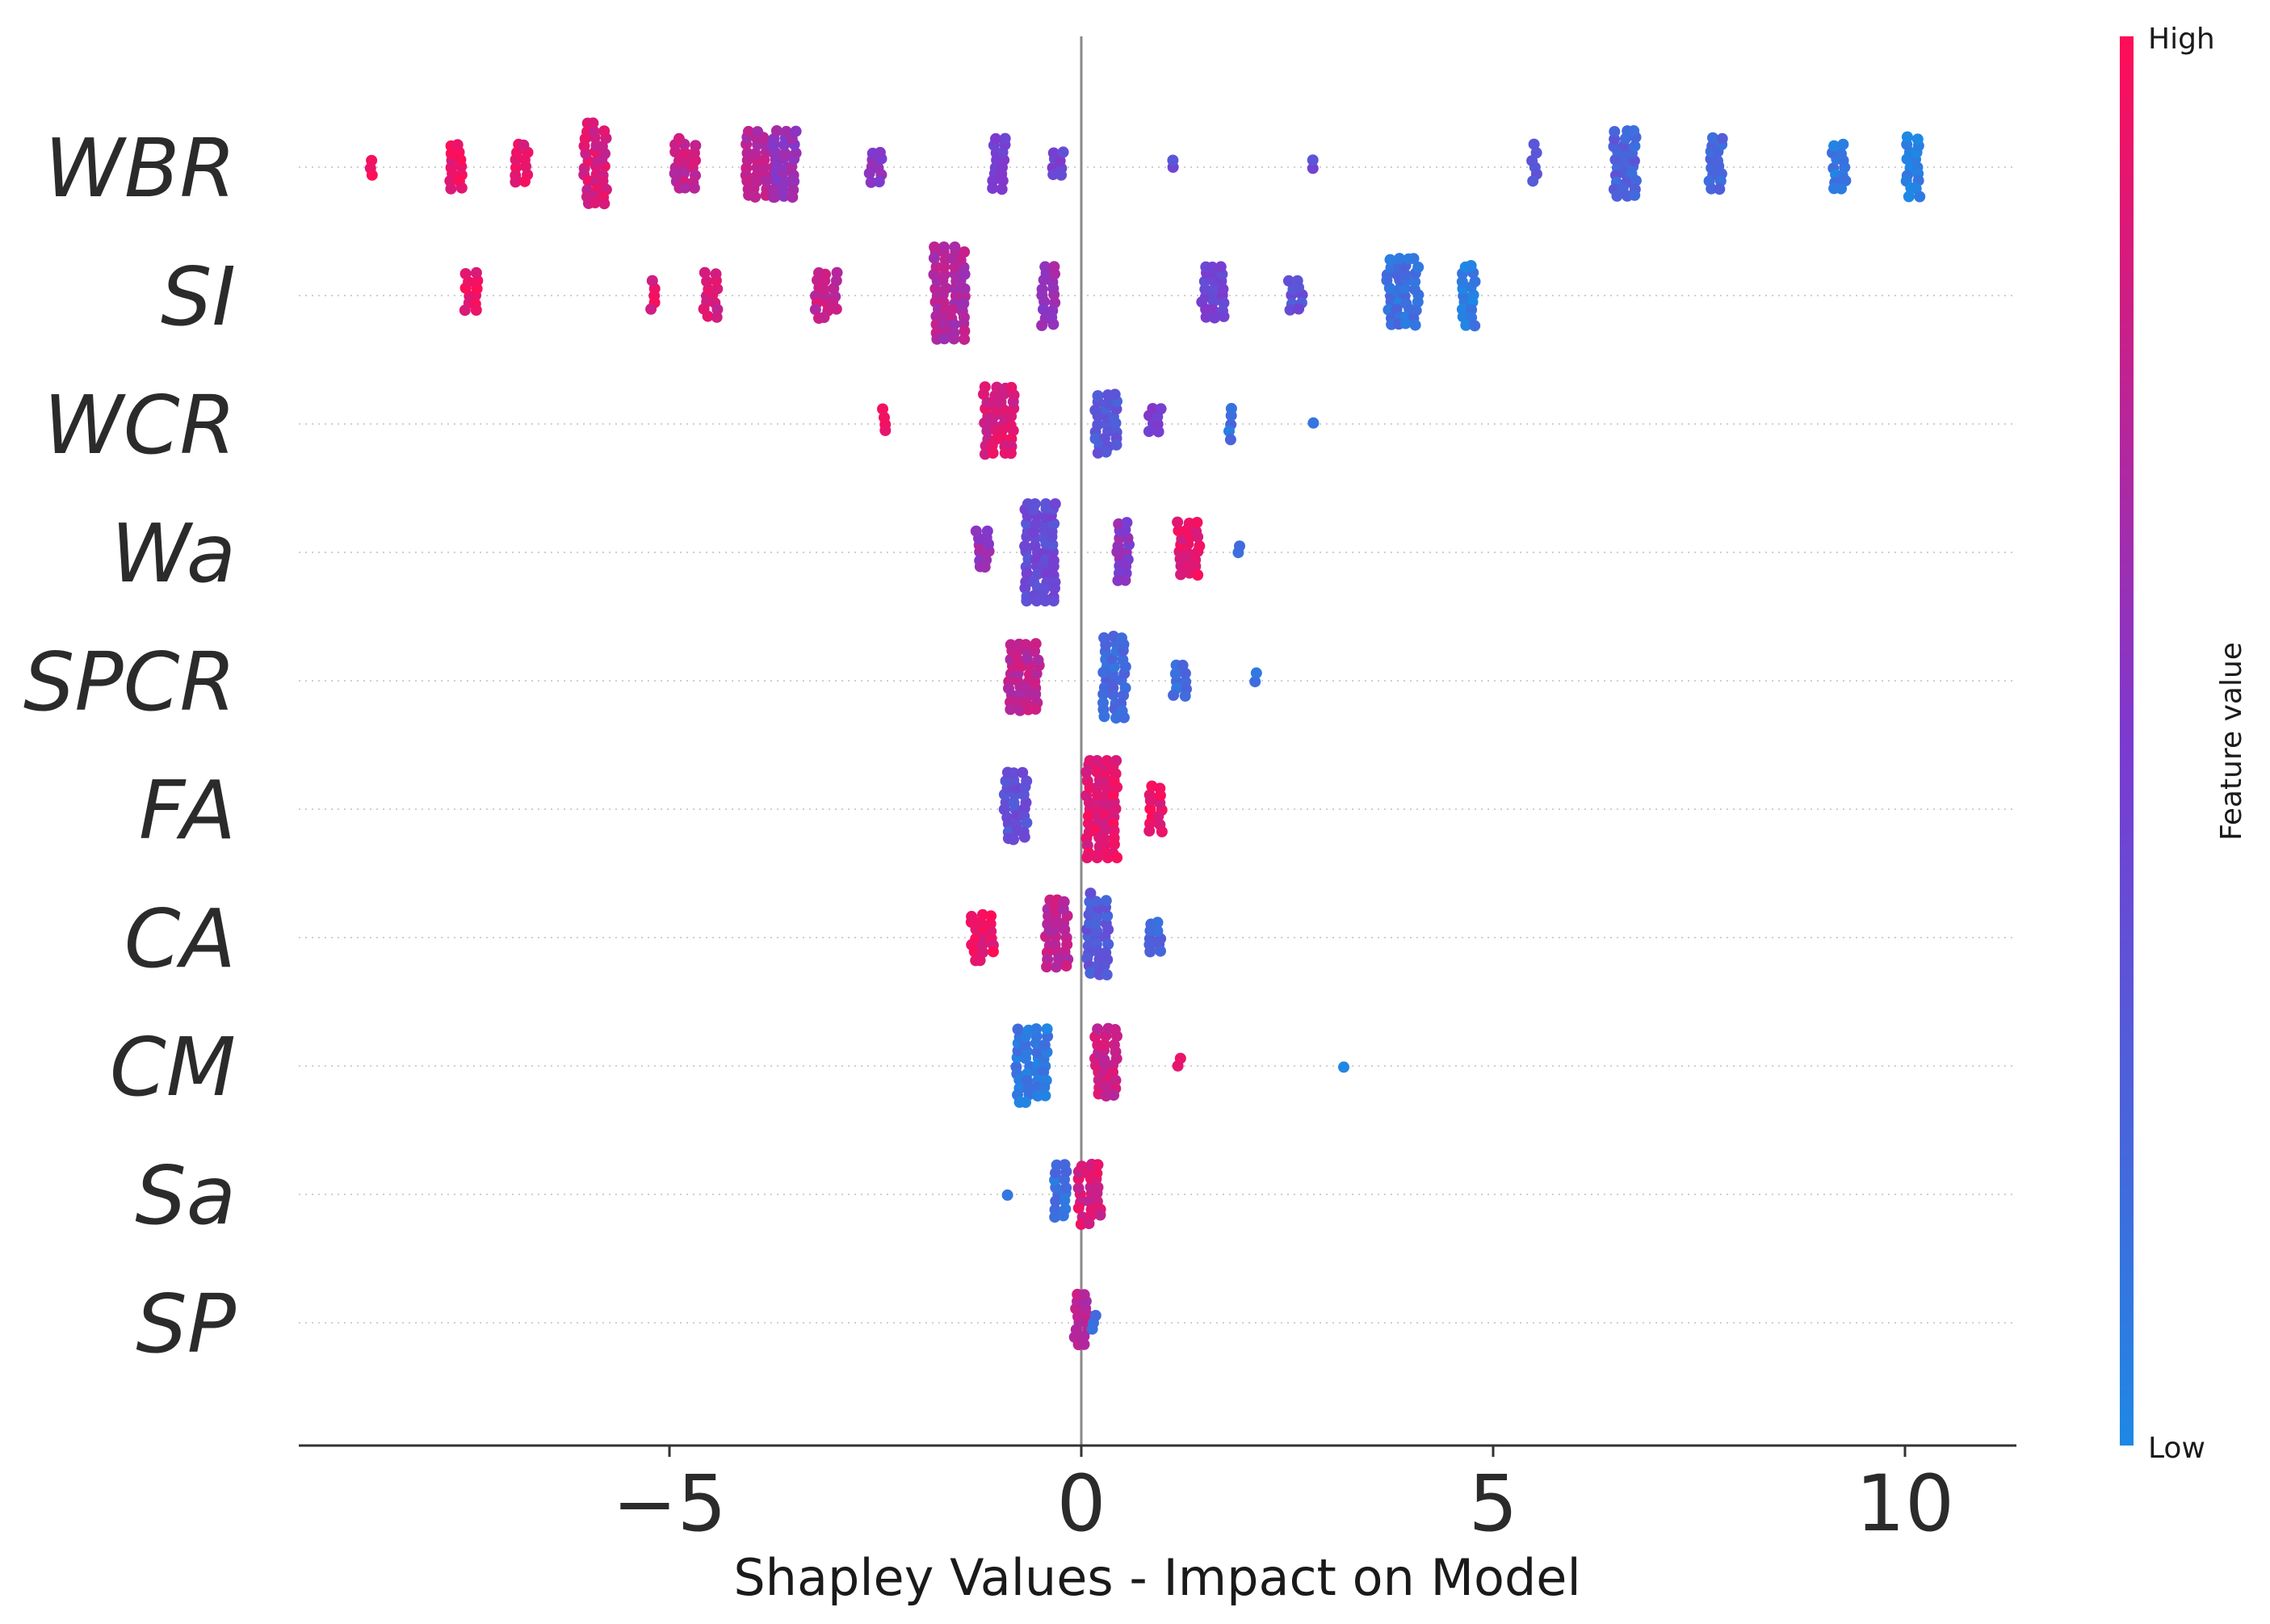 Image resolution: width=2270 pixels, height=1624 pixels. Describe the element at coordinates (185, 1195) in the screenshot. I see `feature-label-sa: Sa` at that location.